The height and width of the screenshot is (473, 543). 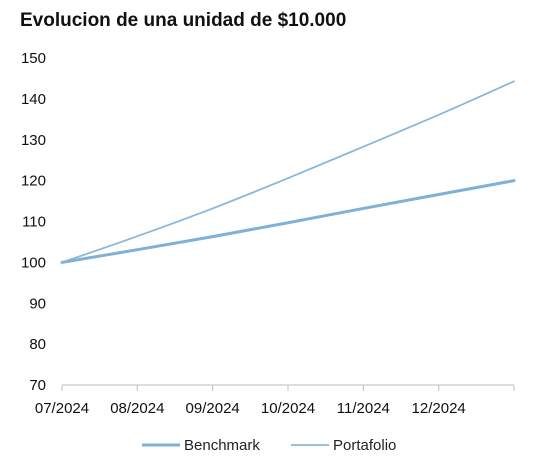 I want to click on y-axis-labels: 70 80 90 100 110 120 130 140 150, so click(x=33, y=222).